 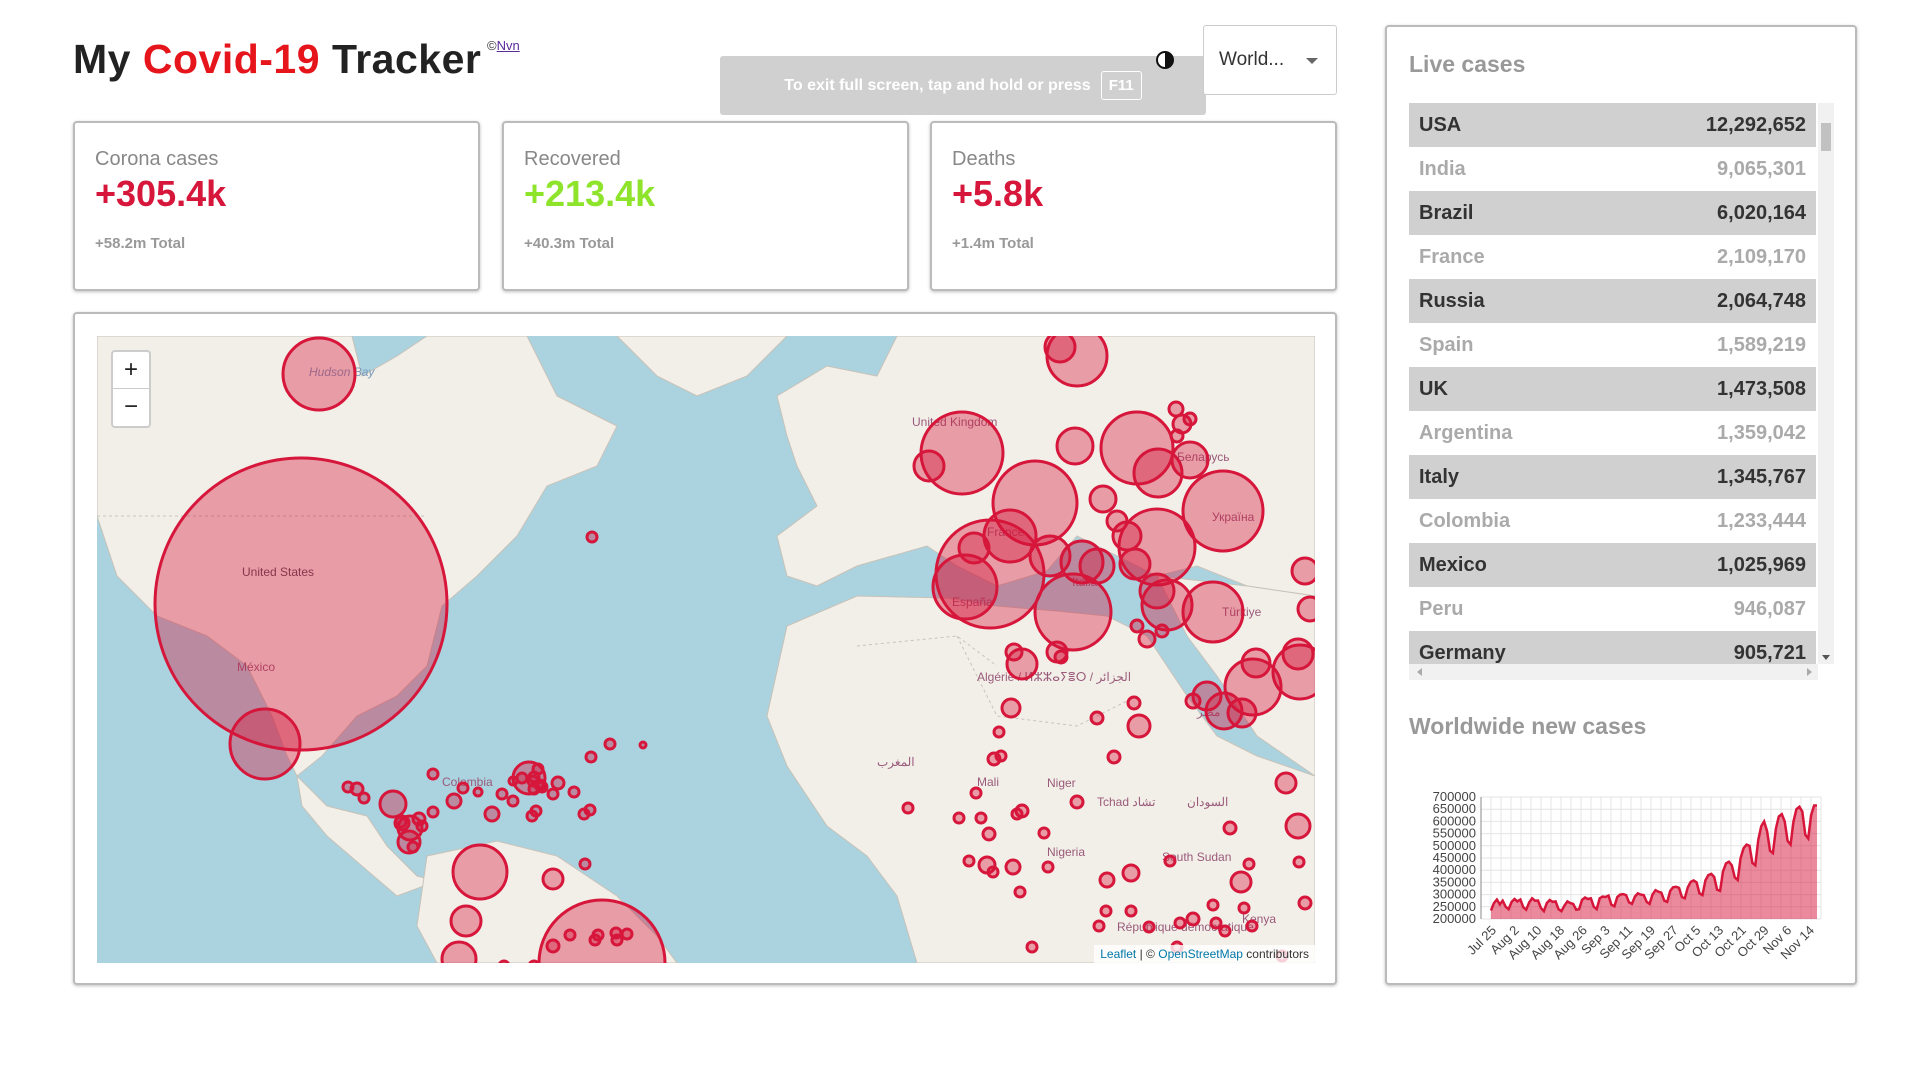 I want to click on scroll-down-icon, so click(x=1826, y=657).